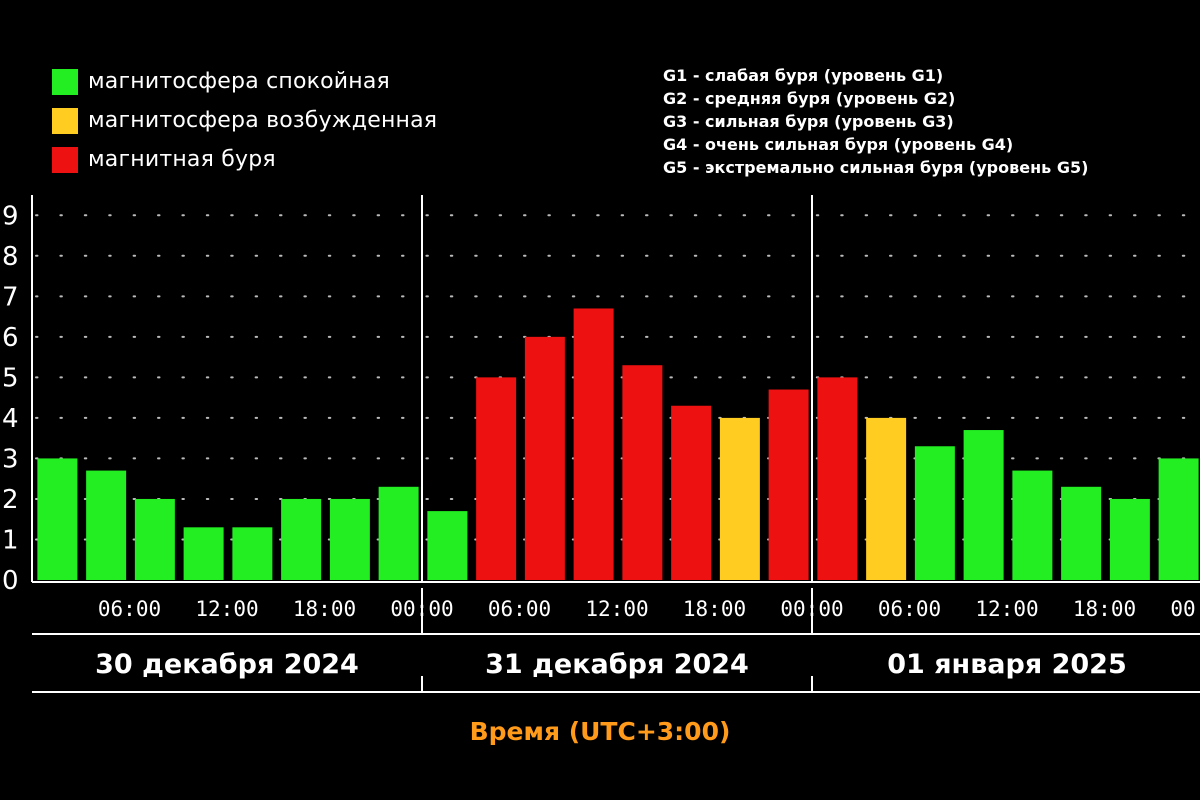 This screenshot has width=1200, height=800. Describe the element at coordinates (600, 731) in the screenshot. I see `x-axis-title: Время (UTC+3:00)` at that location.